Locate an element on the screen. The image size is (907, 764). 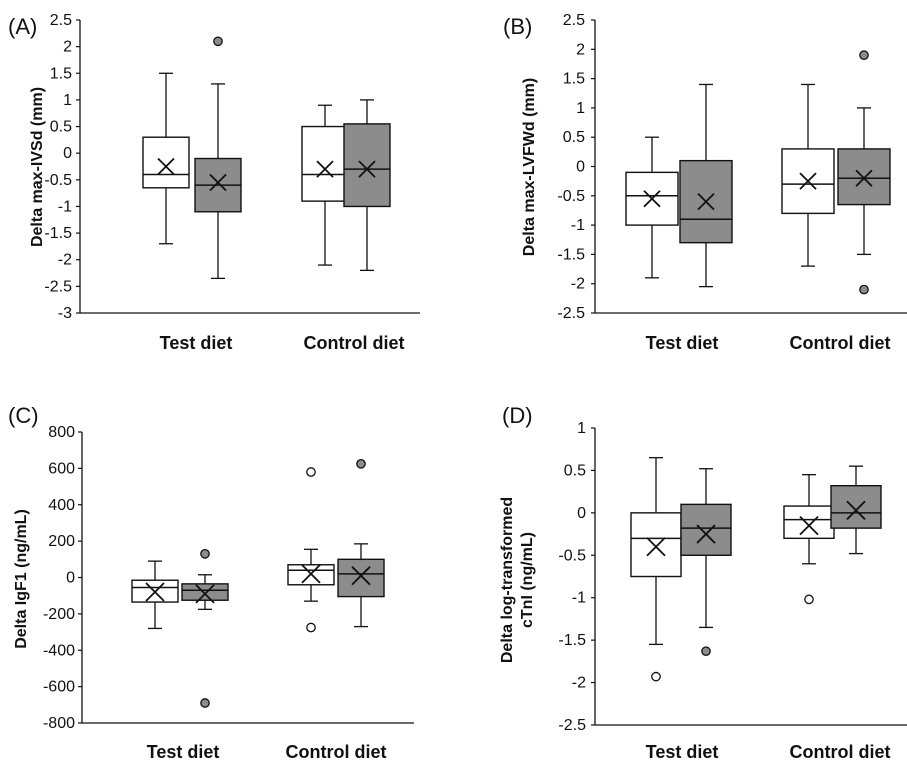
y-axis-label: Delta IgF1 (ng/mL) is located at coordinates (21, 579).